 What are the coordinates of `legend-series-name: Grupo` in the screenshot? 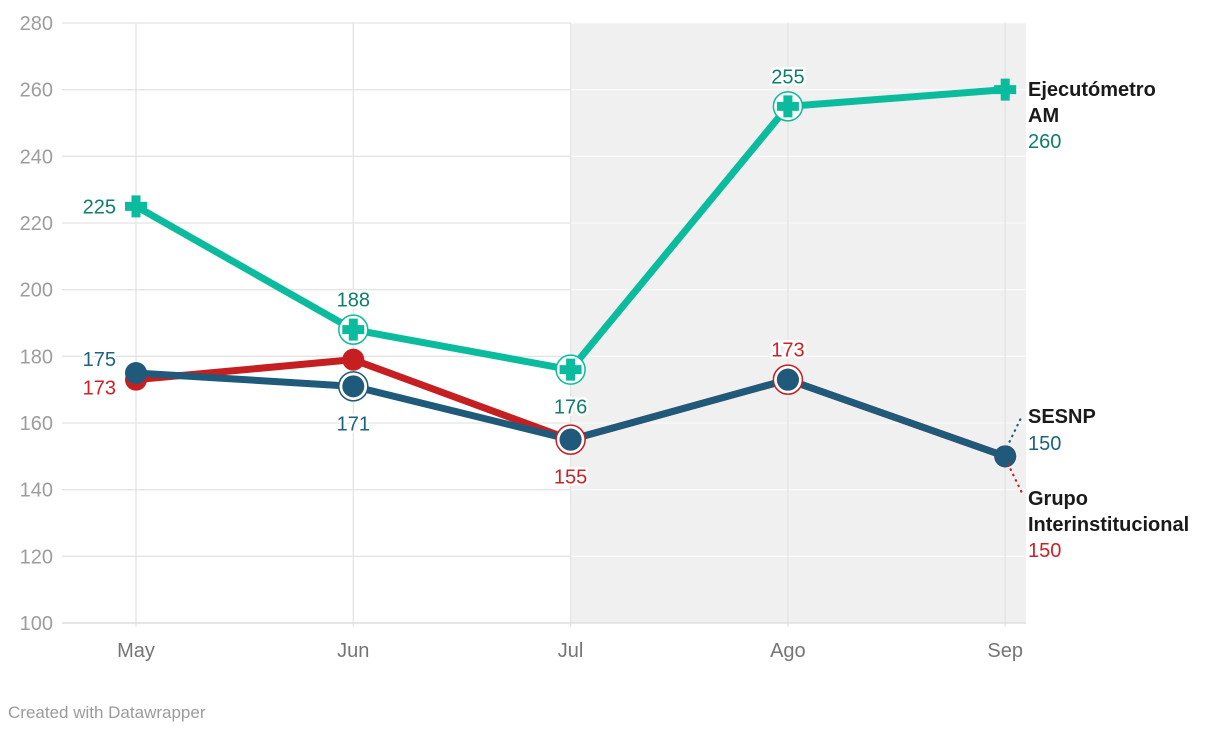 It's located at (1058, 499).